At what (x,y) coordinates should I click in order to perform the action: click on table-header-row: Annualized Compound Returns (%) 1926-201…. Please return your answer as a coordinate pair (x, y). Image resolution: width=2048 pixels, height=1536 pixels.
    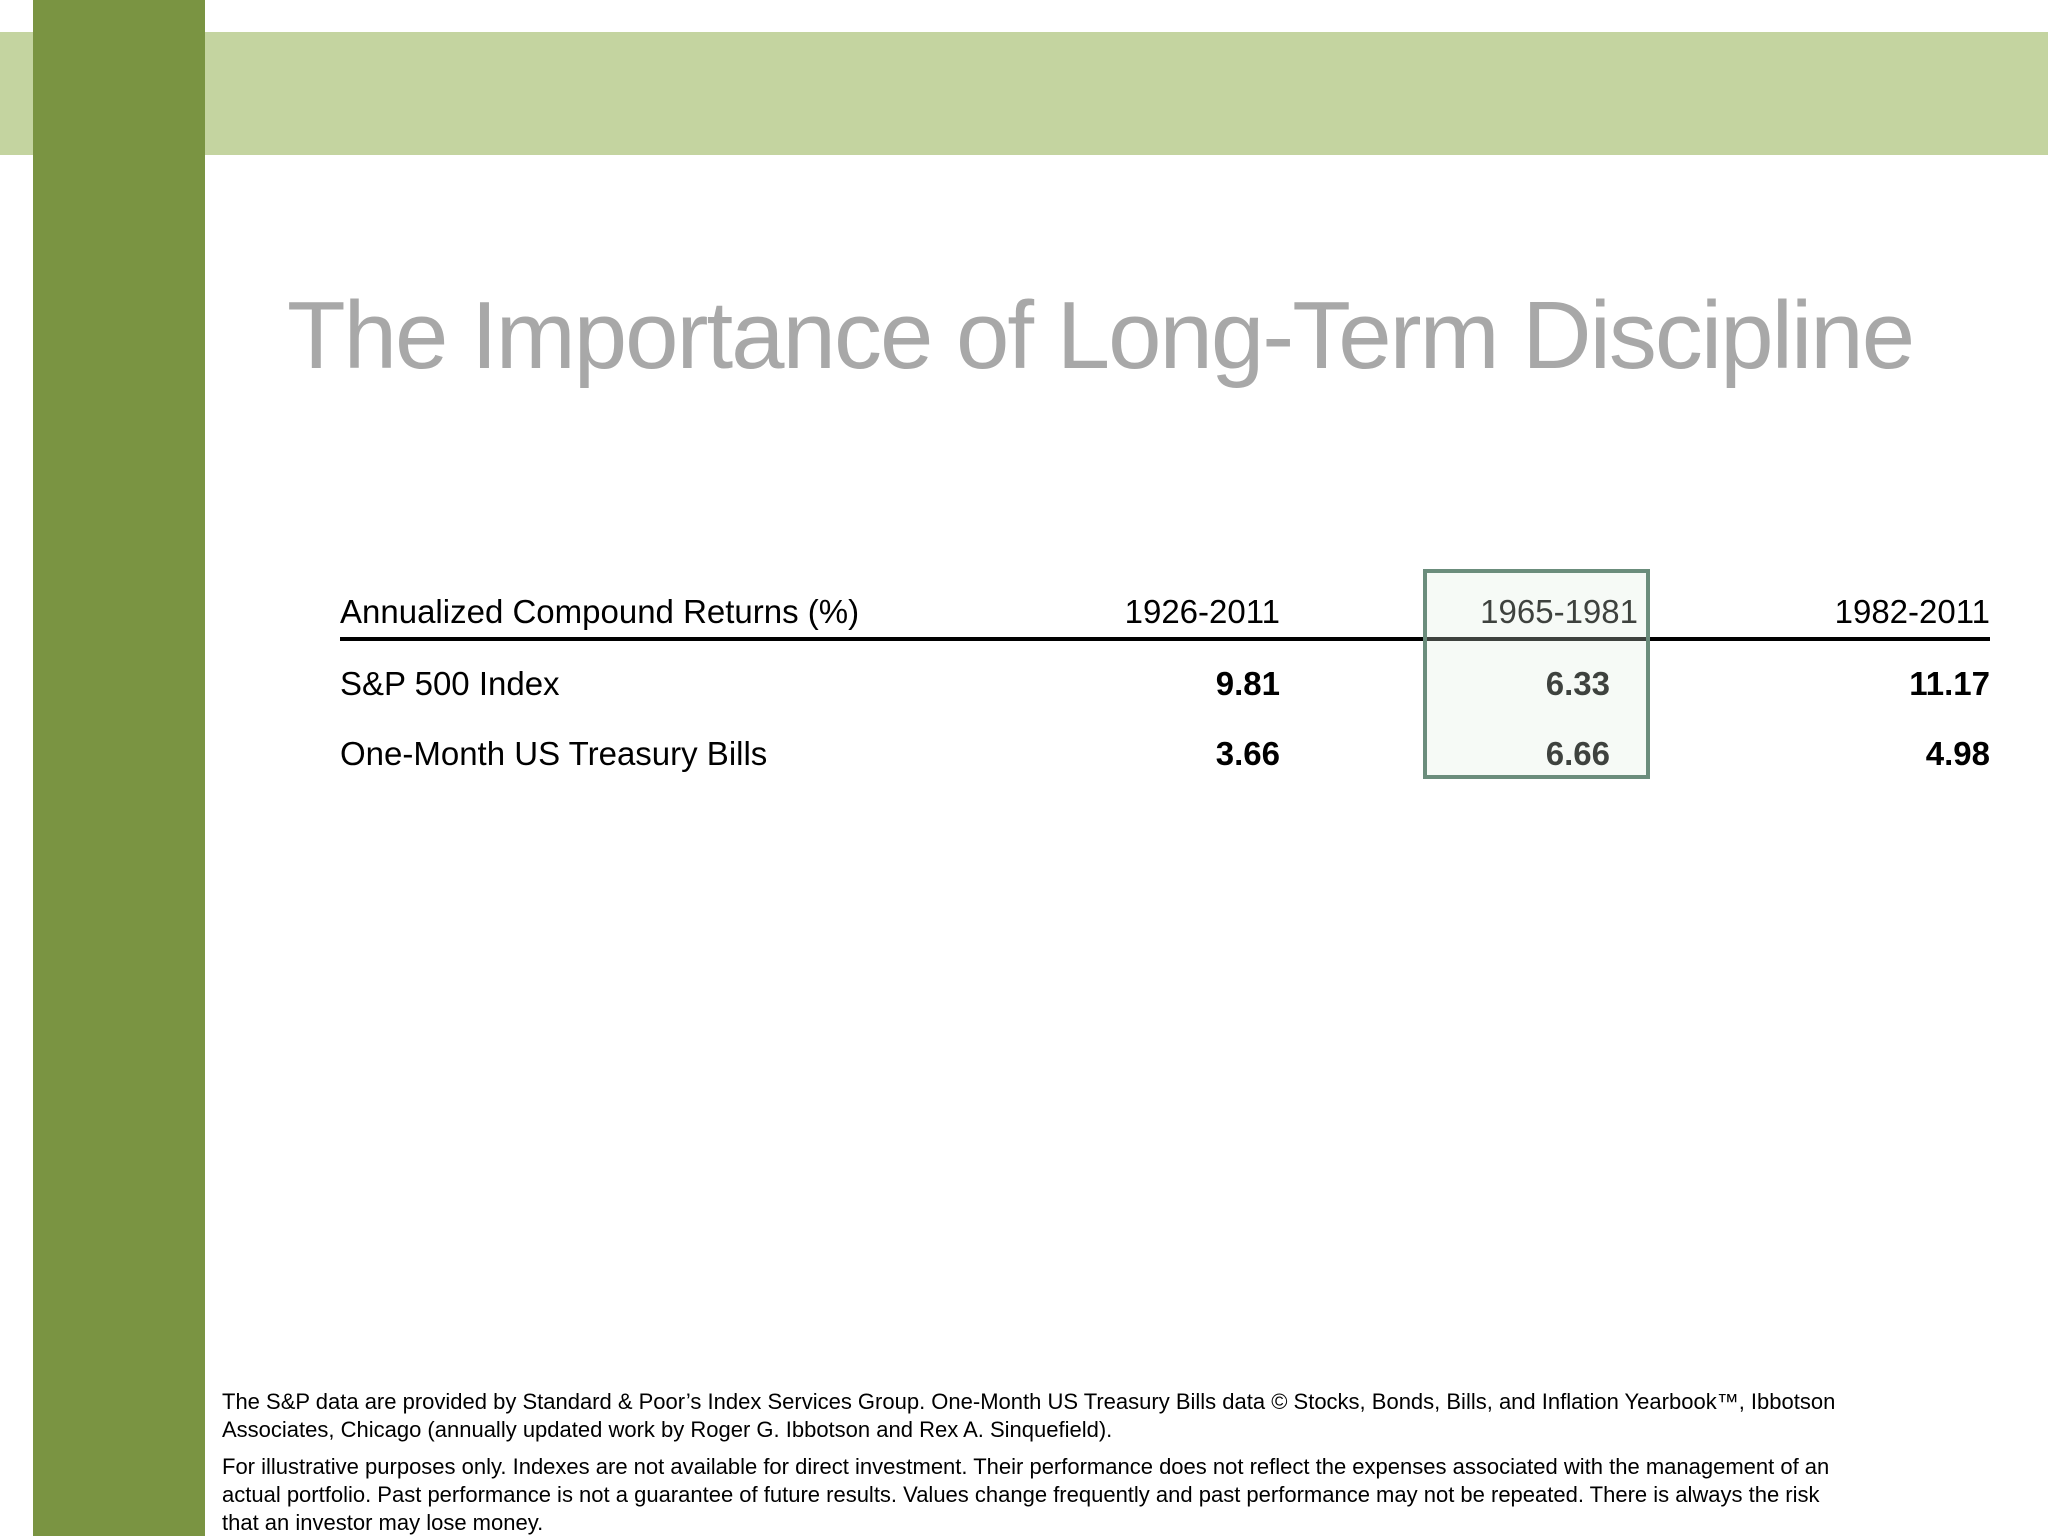
    Looking at the image, I should click on (1165, 611).